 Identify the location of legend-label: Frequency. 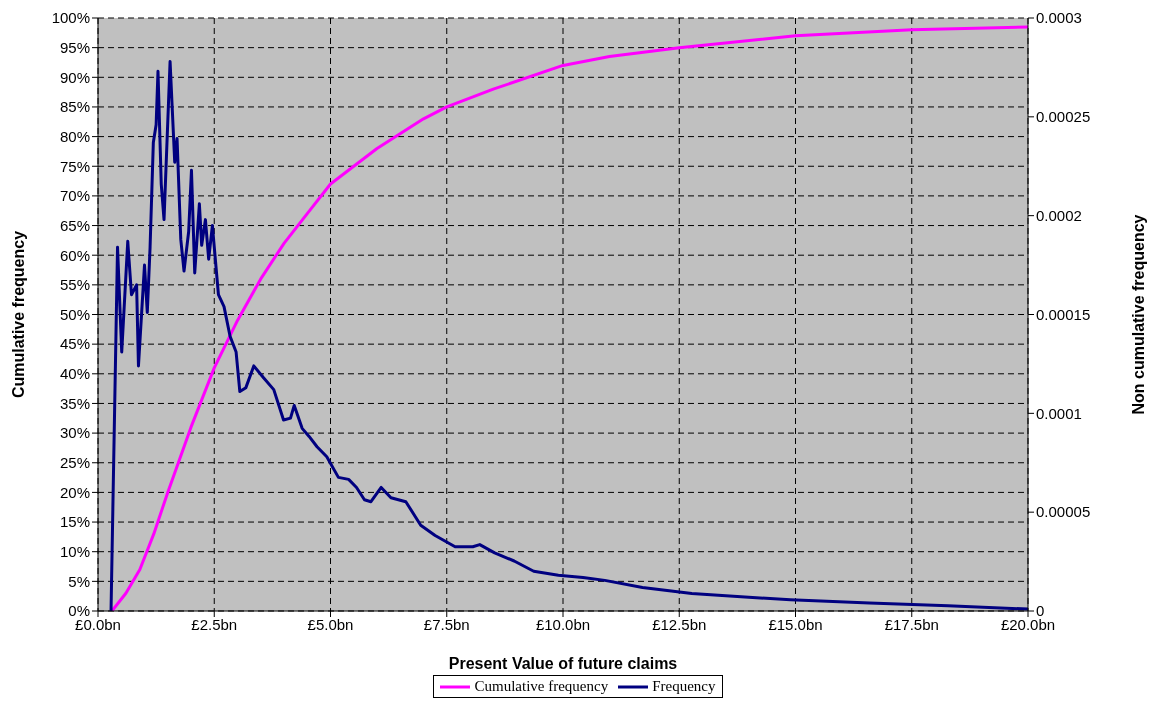
(684, 686).